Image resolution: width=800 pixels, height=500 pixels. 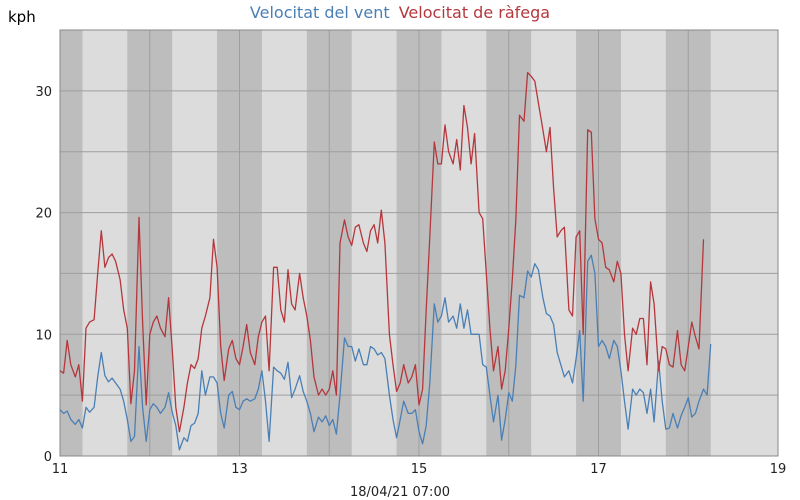 I want to click on chart-title: Velocitat del vent Velocitat de ràfega, so click(x=400, y=12).